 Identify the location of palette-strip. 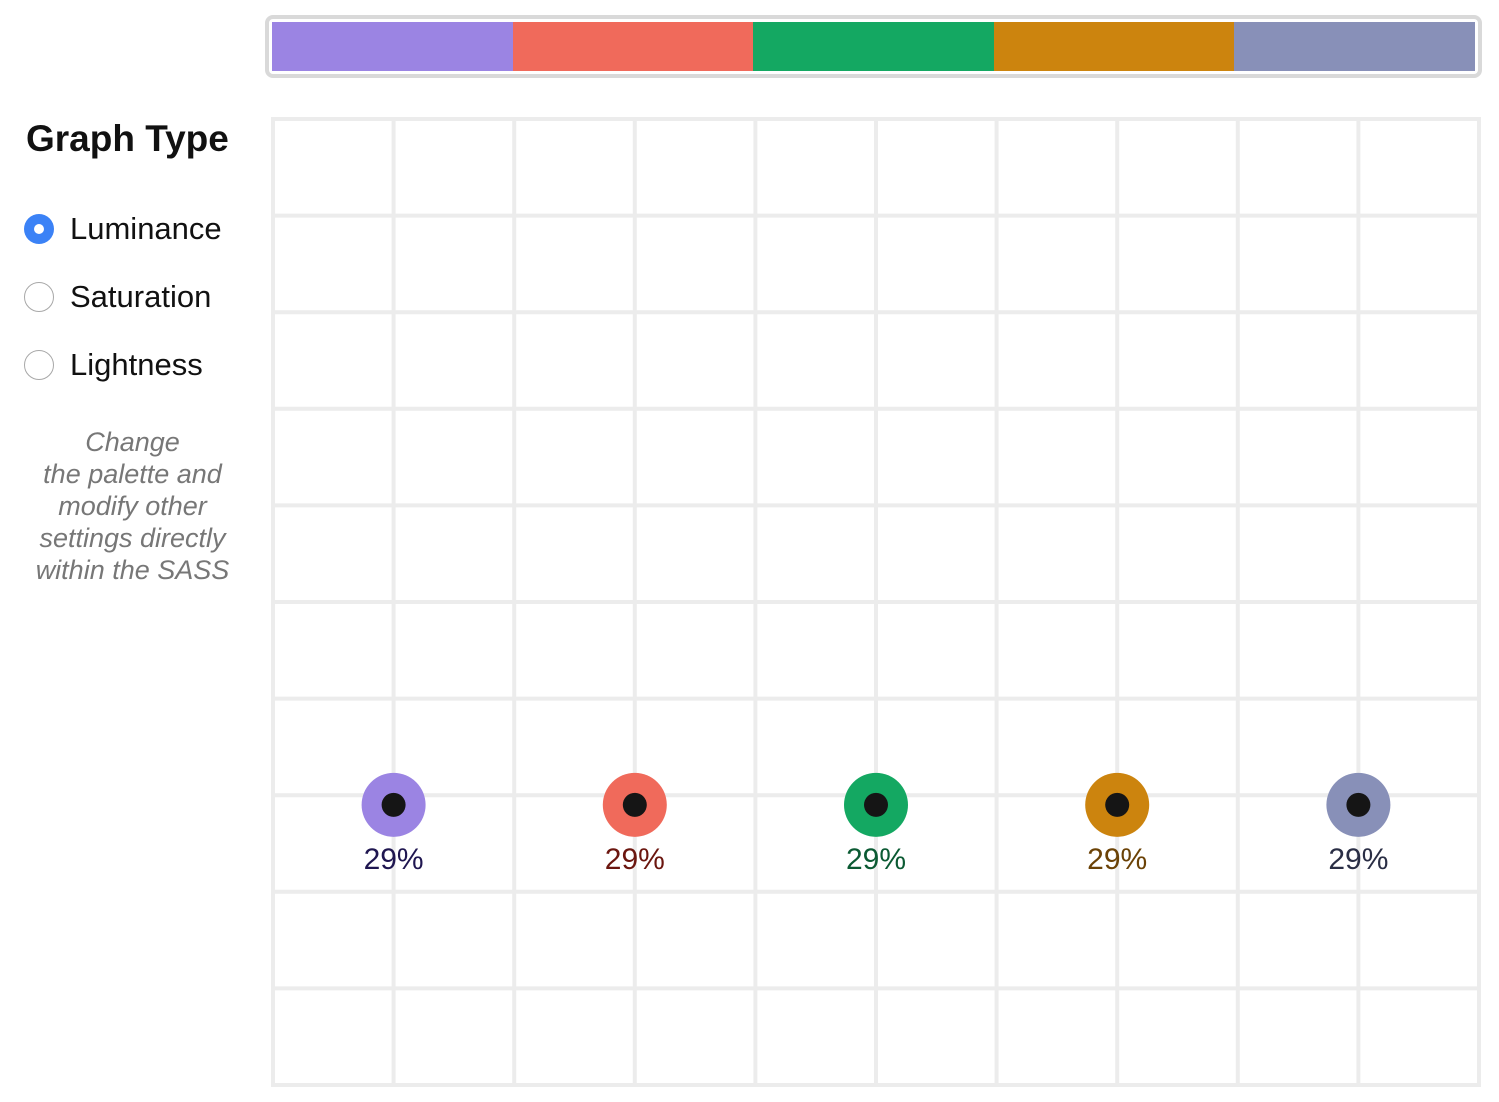
(873, 46).